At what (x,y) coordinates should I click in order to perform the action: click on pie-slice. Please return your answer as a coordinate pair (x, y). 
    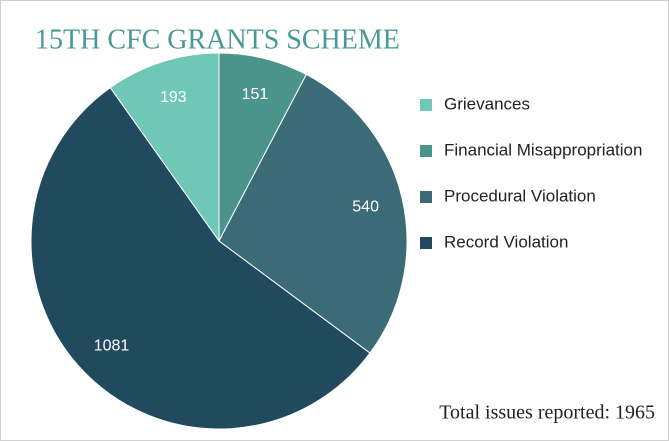
    Looking at the image, I should click on (164, 147).